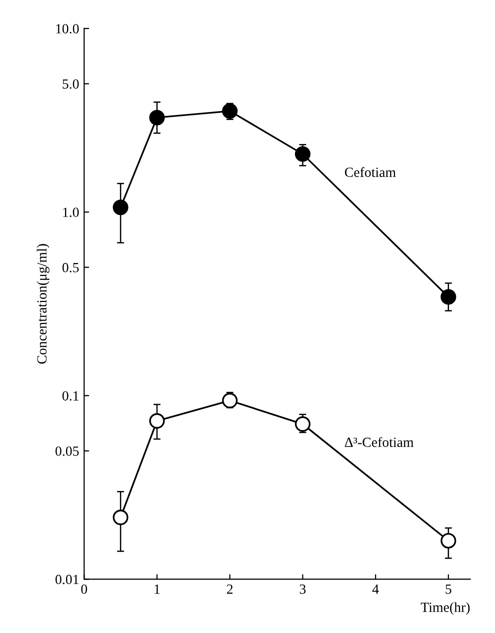 This screenshot has height=633, width=495. I want to click on y-tick-label: 0.1, so click(70, 396).